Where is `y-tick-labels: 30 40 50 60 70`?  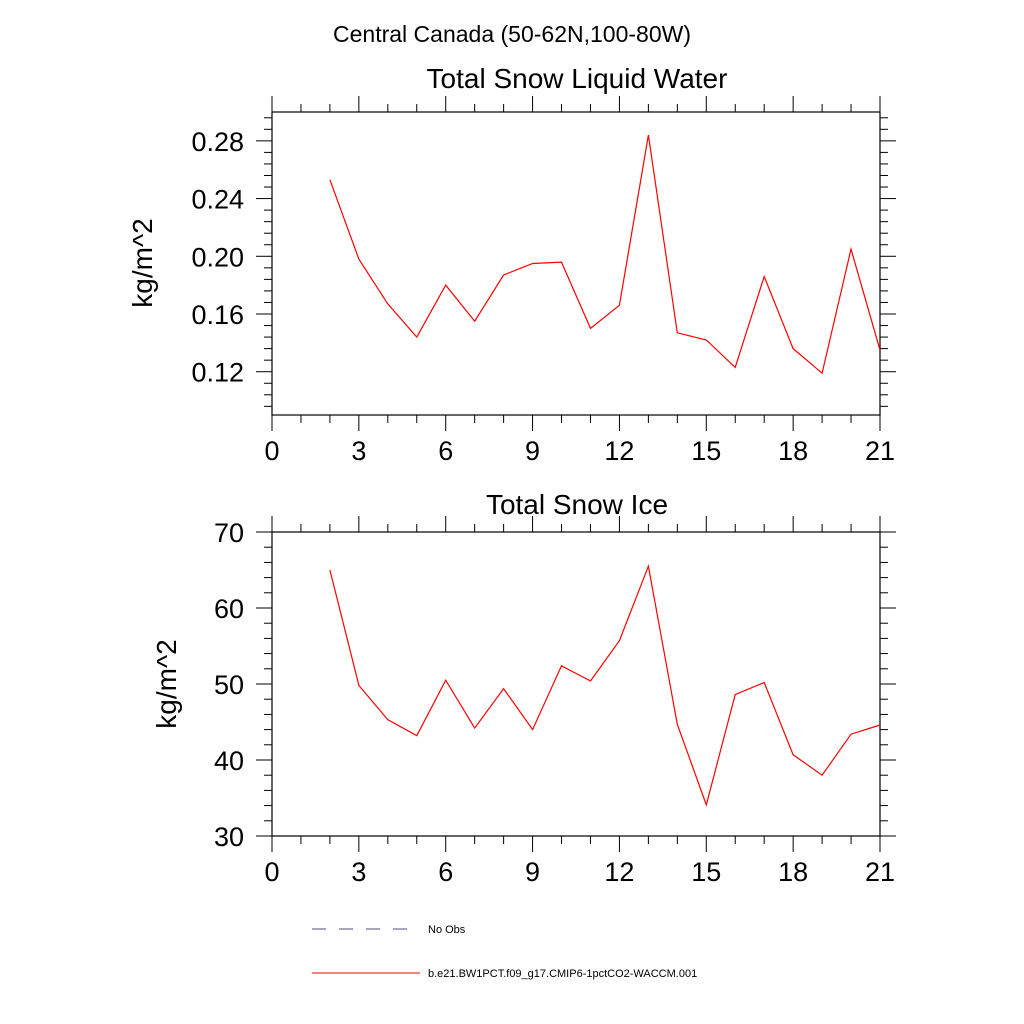
y-tick-labels: 30 40 50 60 70 is located at coordinates (229, 685).